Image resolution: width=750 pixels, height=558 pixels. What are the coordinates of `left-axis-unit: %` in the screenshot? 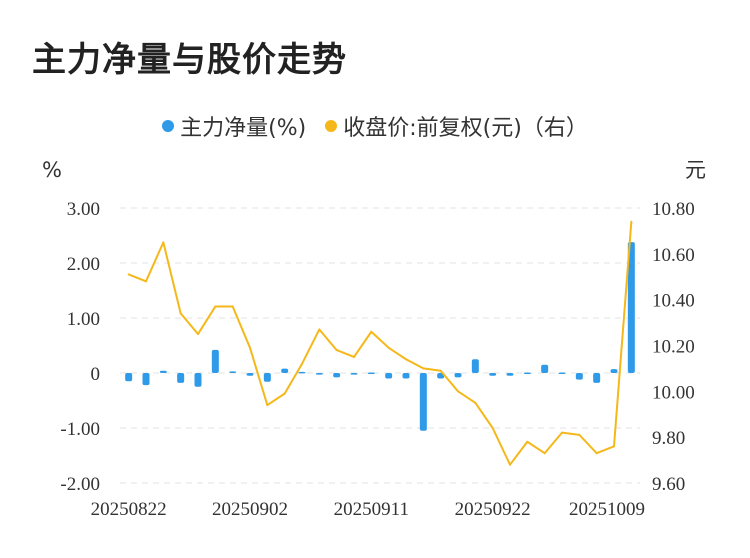 It's located at (52, 170).